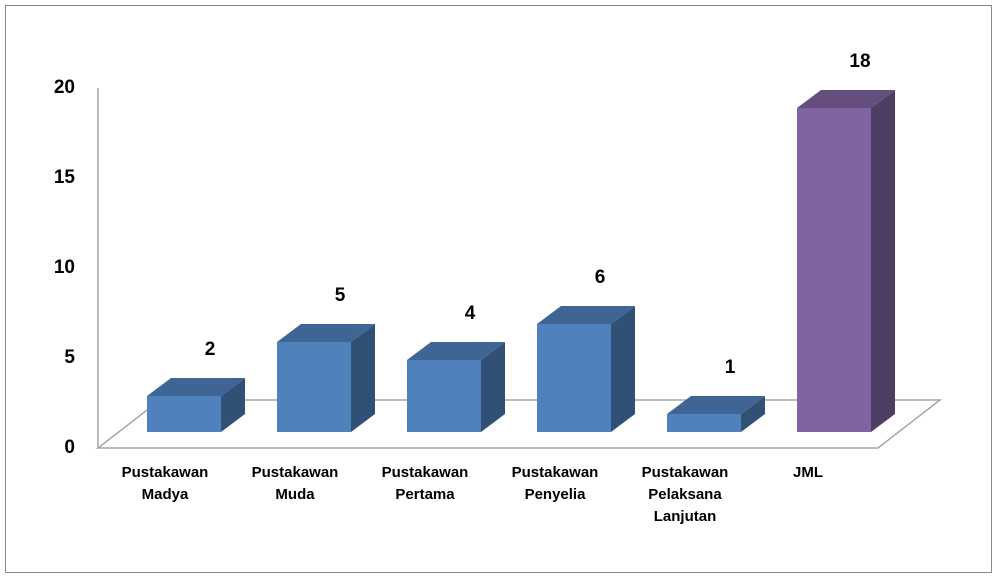 This screenshot has height=578, width=997. I want to click on data-label: 4, so click(470, 313).